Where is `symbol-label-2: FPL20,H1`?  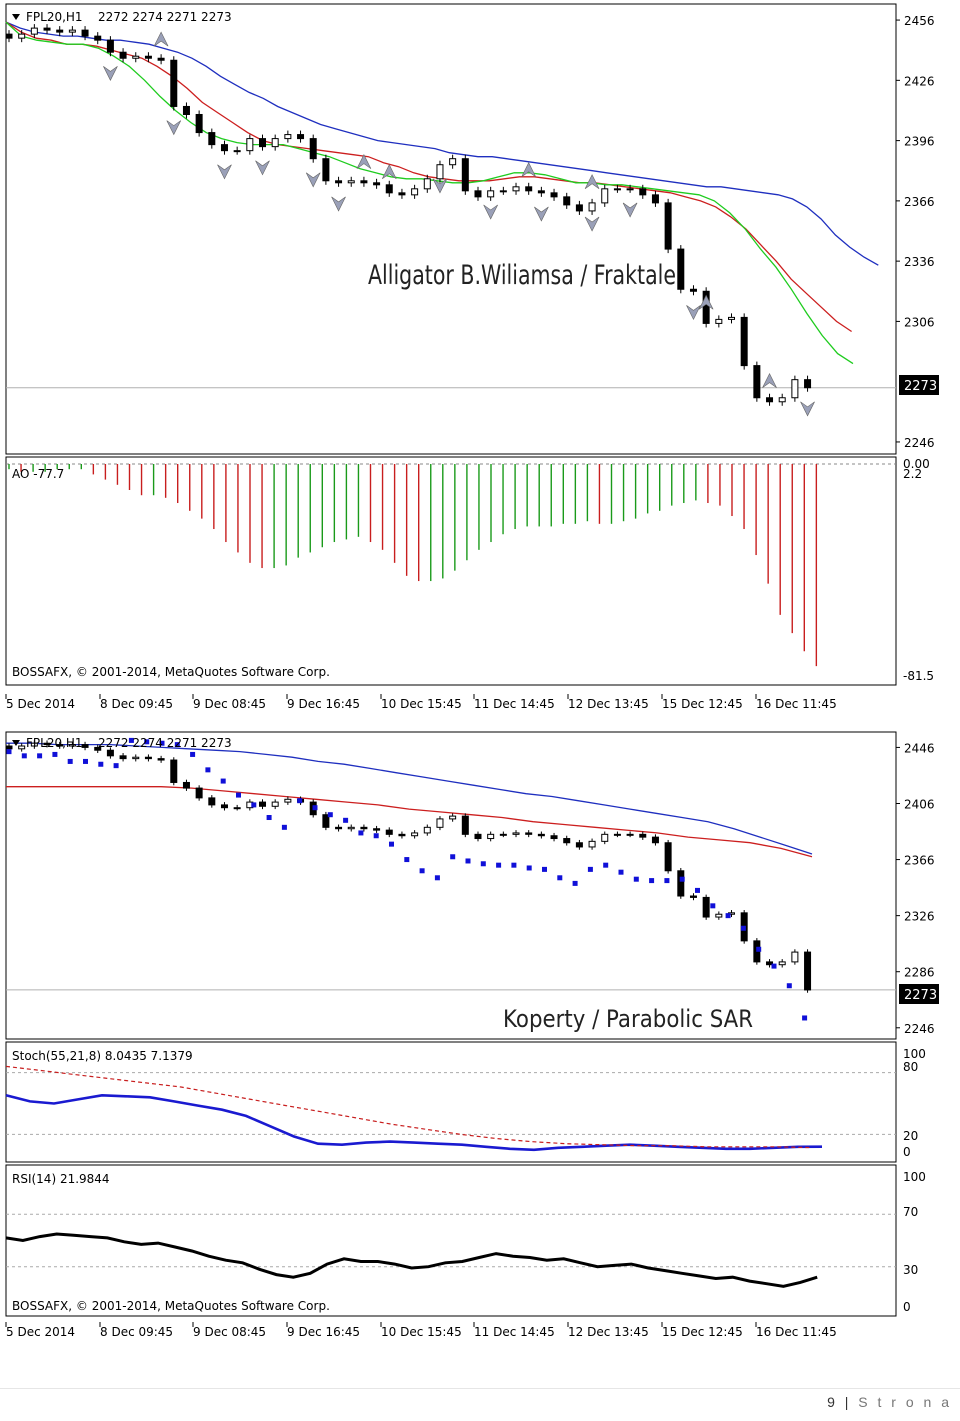
symbol-label-2: FPL20,H1 is located at coordinates (54, 743).